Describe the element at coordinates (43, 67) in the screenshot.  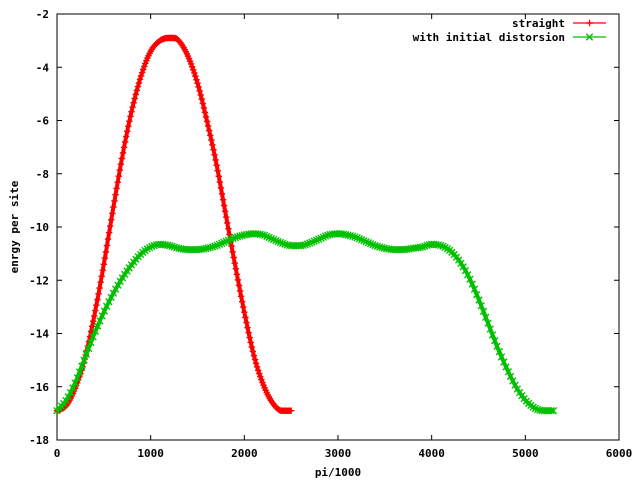
I see `y-tick-label: -4` at that location.